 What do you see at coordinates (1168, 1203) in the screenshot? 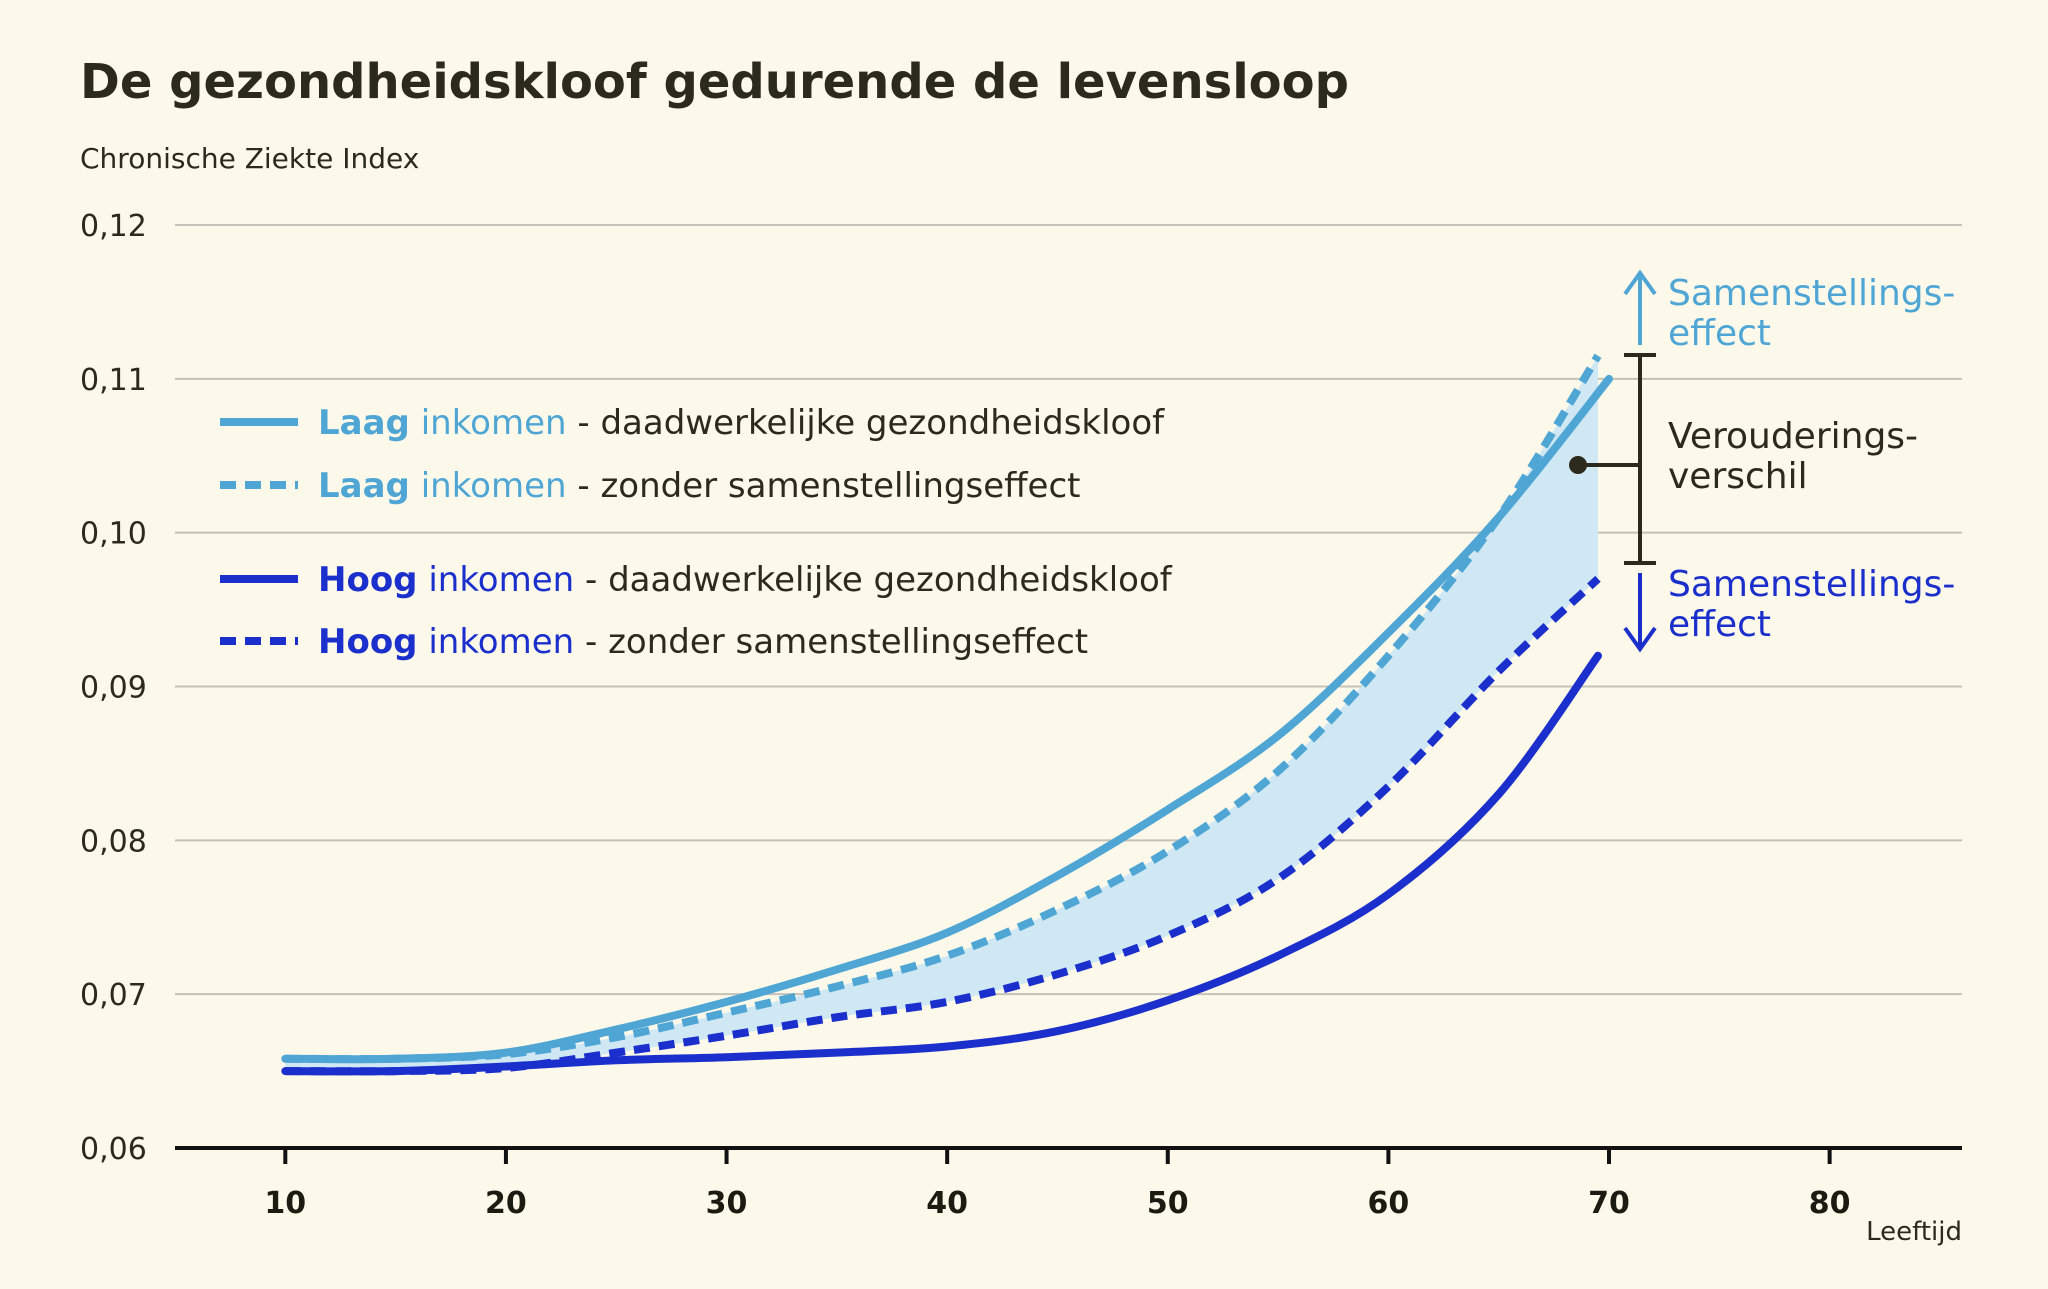
I see `x-tick-label: 50` at bounding box center [1168, 1203].